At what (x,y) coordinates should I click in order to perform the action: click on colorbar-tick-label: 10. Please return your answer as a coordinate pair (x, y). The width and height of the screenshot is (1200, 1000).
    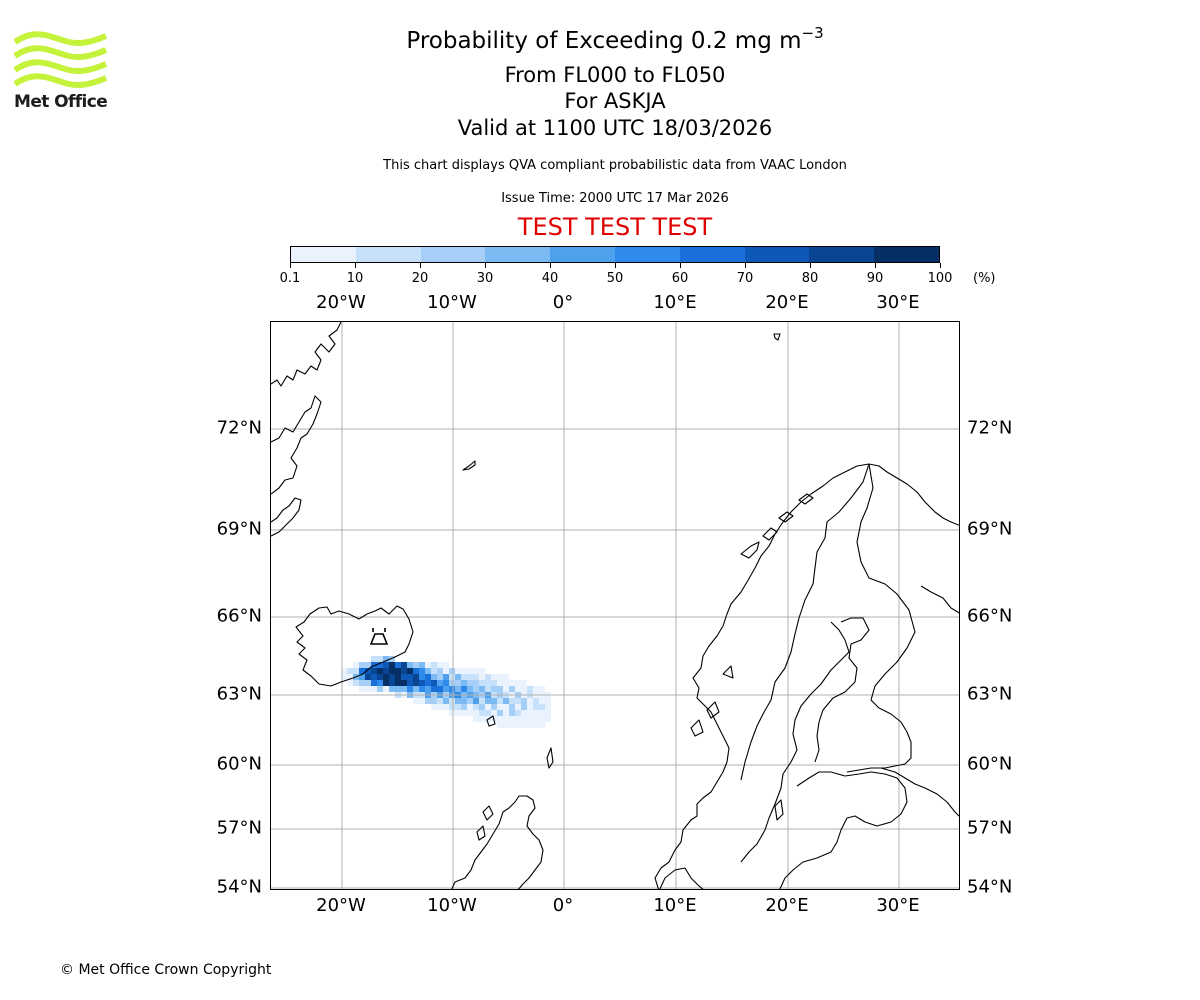
    Looking at the image, I should click on (355, 278).